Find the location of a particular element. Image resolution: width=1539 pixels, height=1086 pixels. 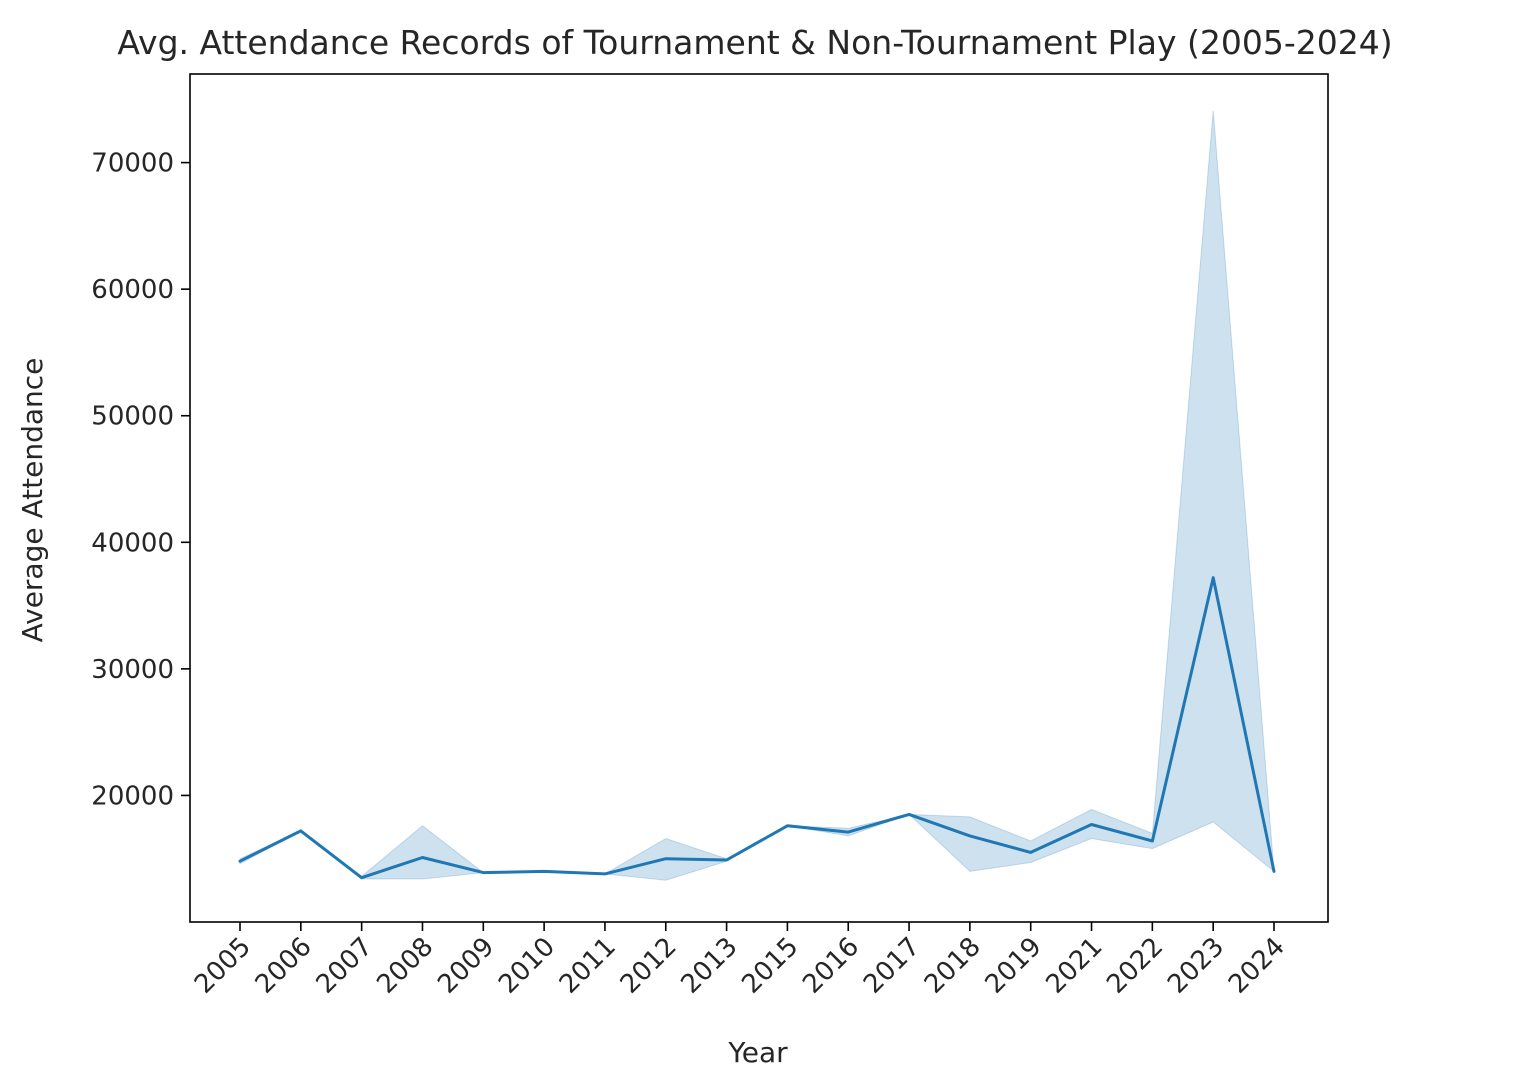

x-tick-label: 2018 is located at coordinates (953, 966).